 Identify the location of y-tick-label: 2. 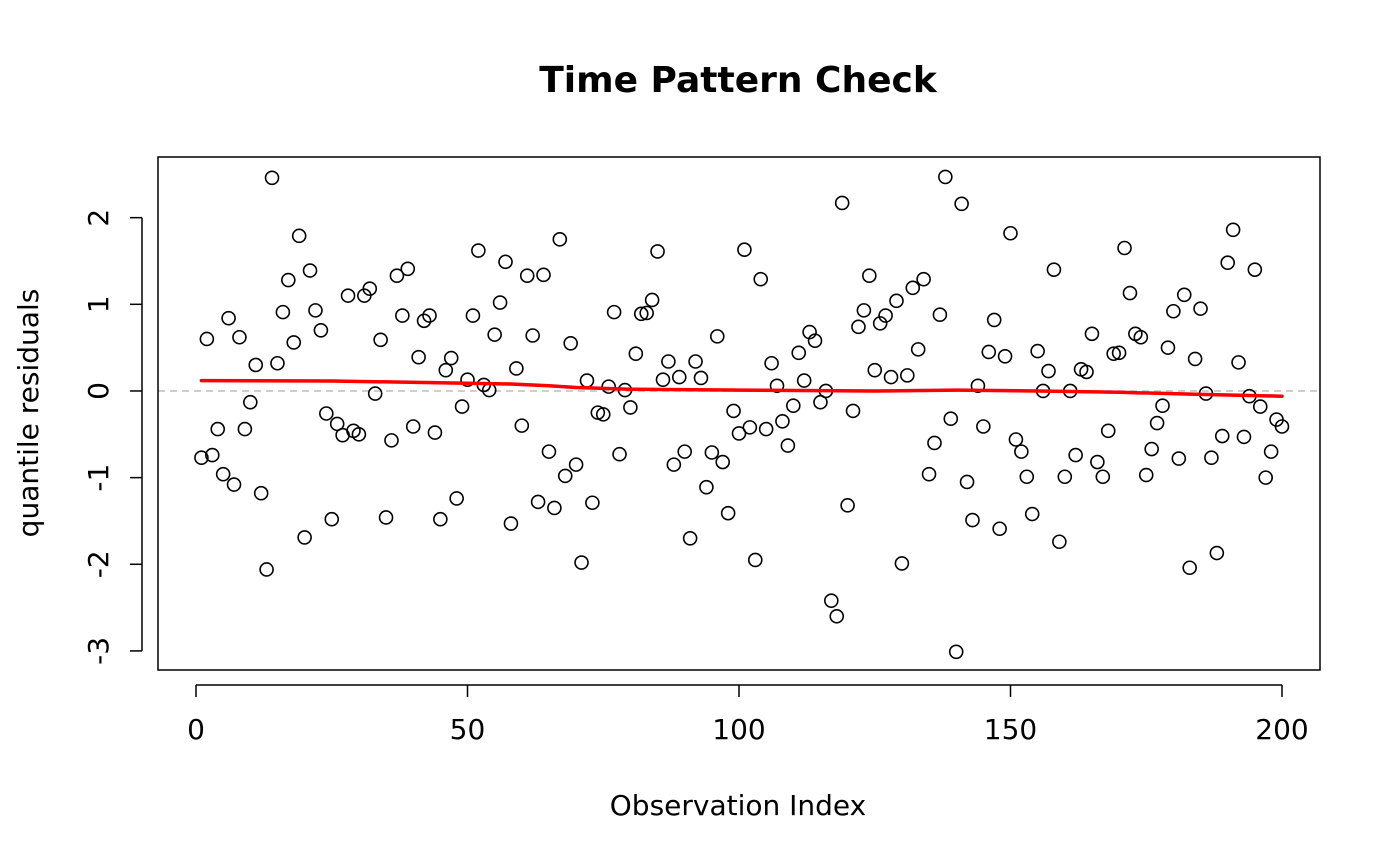
(98, 218).